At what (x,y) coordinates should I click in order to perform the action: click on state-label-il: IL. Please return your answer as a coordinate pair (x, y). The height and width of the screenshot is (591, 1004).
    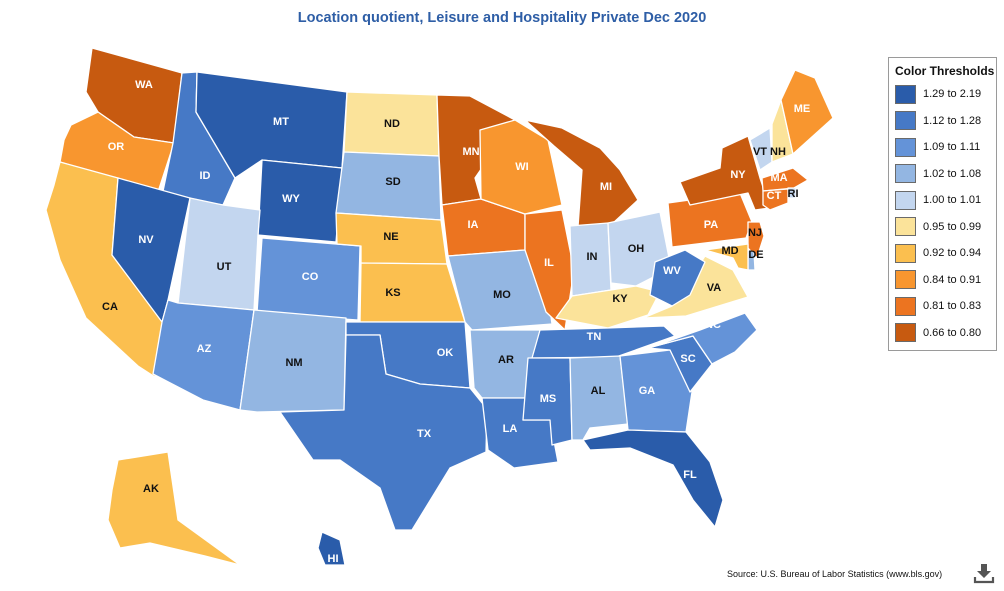
    Looking at the image, I should click on (549, 263).